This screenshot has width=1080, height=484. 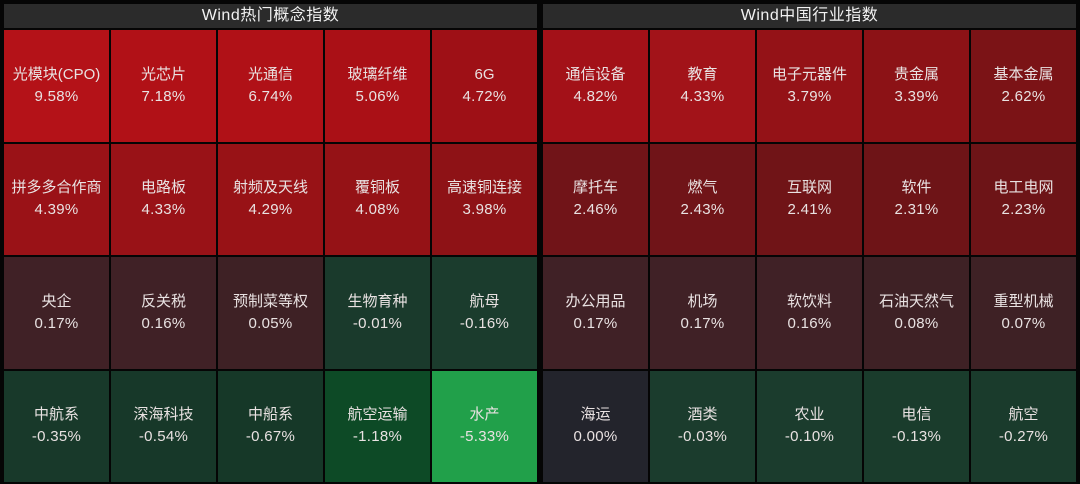 What do you see at coordinates (809, 86) in the screenshot?
I see `index-tile: 电子元器件 3.79%` at bounding box center [809, 86].